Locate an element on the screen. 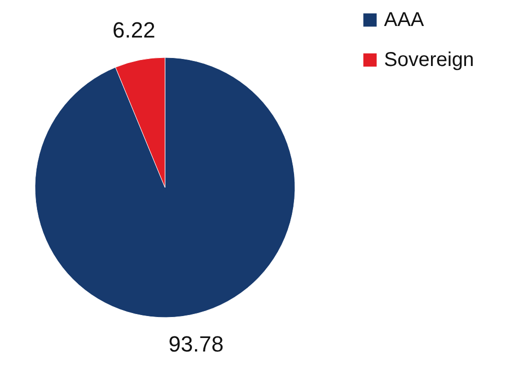  legend-label: Sovereign is located at coordinates (429, 60).